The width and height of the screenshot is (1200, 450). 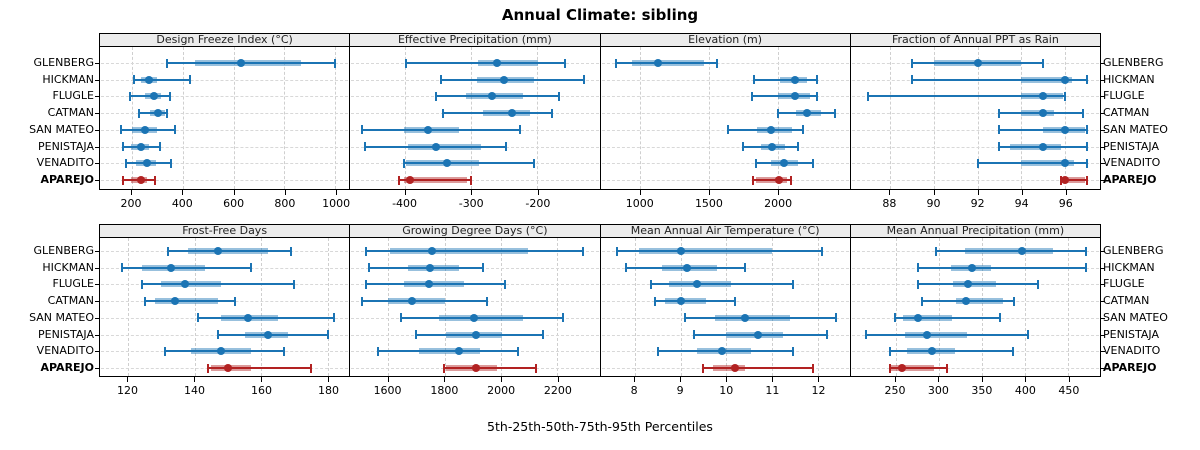 I want to click on station-label-san-mateo: SAN MATEO, so click(x=61, y=129).